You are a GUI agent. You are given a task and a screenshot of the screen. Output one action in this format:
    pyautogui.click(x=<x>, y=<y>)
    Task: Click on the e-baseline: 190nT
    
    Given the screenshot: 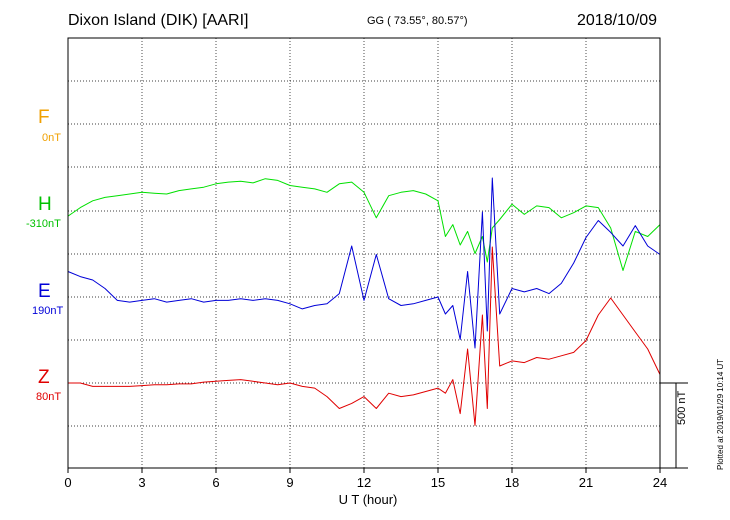 What is the action you would take?
    pyautogui.click(x=48, y=311)
    